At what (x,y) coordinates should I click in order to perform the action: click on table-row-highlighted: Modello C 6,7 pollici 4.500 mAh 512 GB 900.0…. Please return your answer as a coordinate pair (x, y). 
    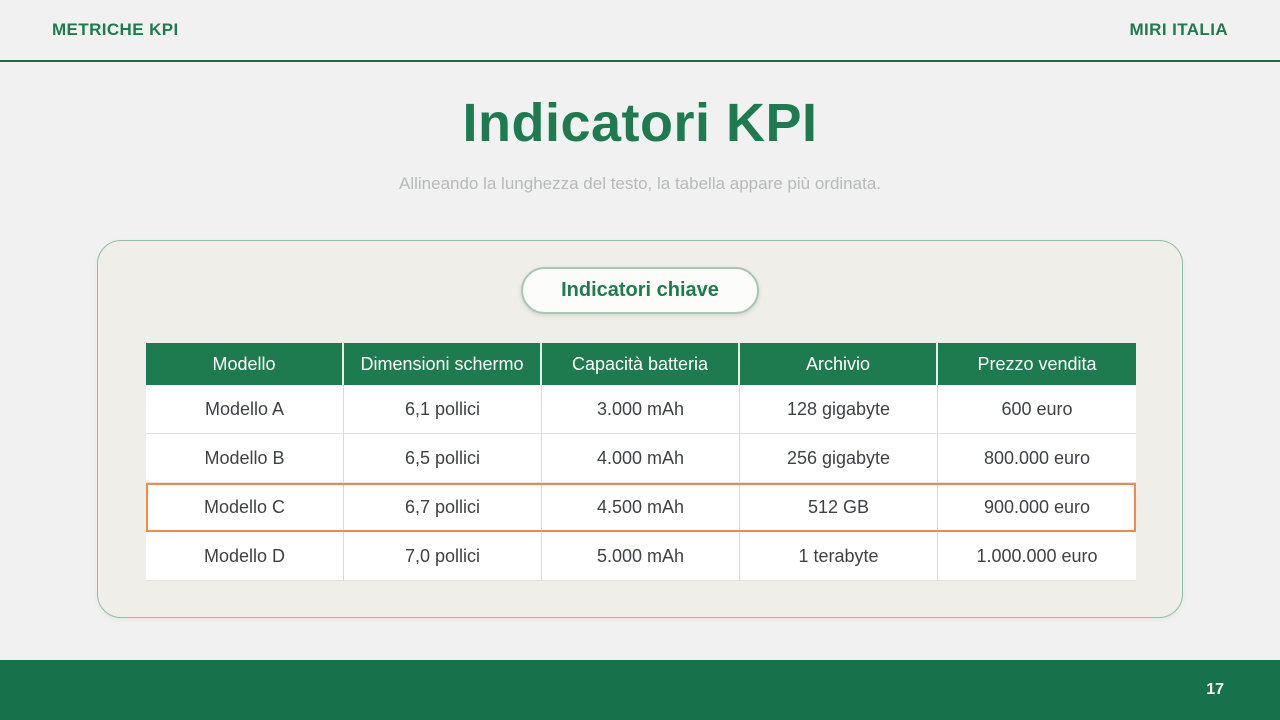
    Looking at the image, I should click on (641, 507).